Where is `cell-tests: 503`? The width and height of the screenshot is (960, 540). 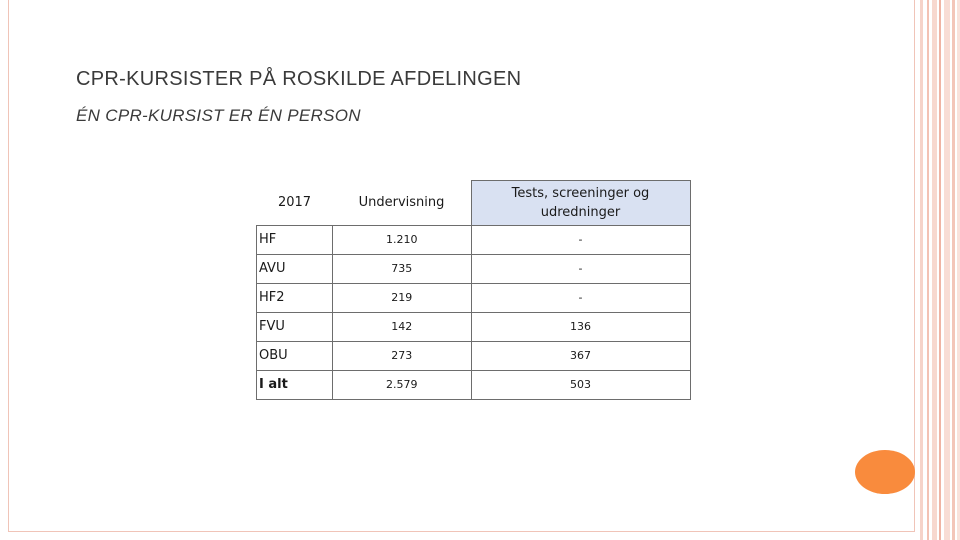 cell-tests: 503 is located at coordinates (580, 384).